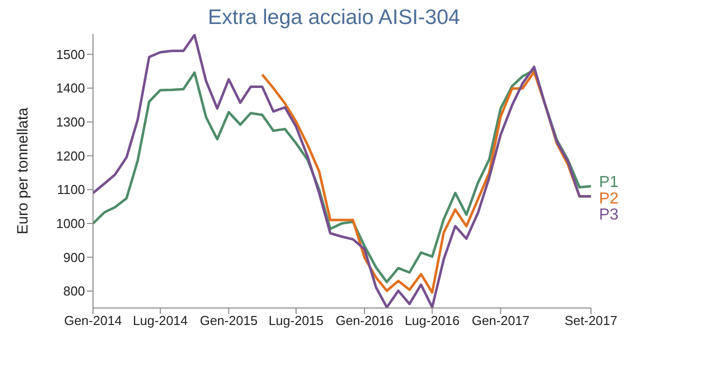 This screenshot has height=382, width=708. Describe the element at coordinates (432, 320) in the screenshot. I see `x-tick-label: Lug-2016` at that location.